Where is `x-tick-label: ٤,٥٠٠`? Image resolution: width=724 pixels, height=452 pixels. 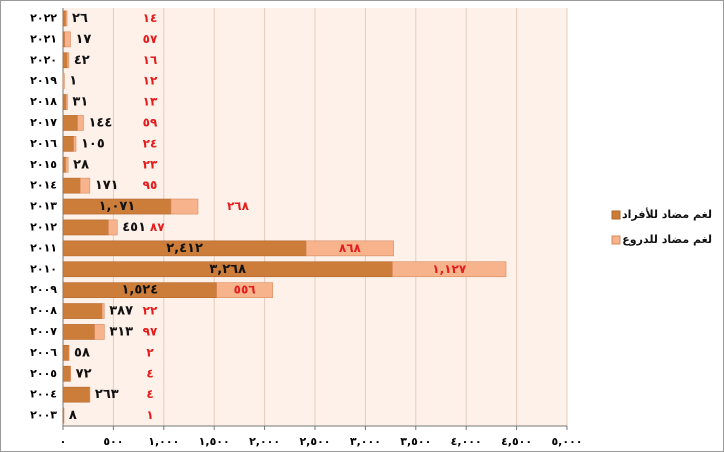
x-tick-label: ٤,٥٠٠ is located at coordinates (516, 441).